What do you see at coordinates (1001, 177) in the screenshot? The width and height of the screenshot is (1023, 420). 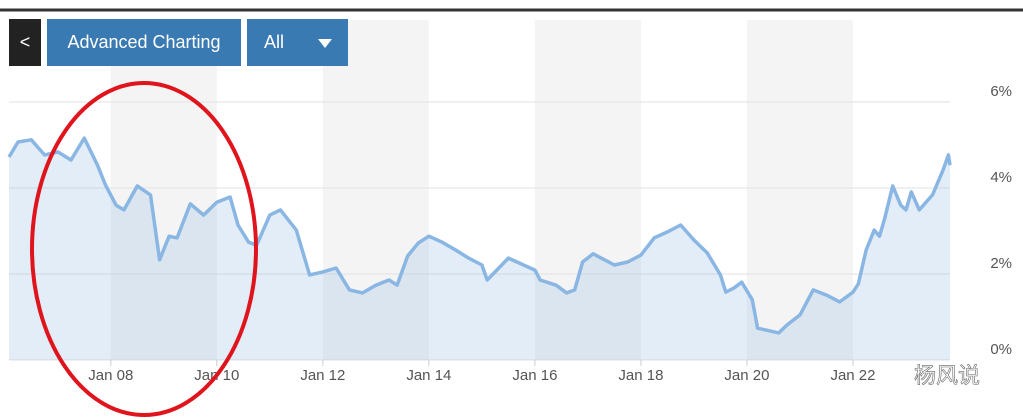 I see `y-tick-label: 4%` at bounding box center [1001, 177].